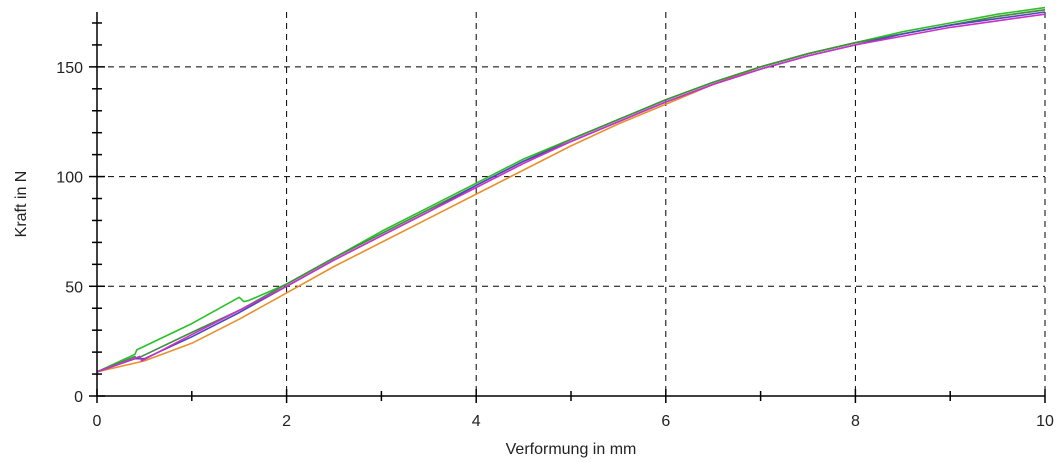 The height and width of the screenshot is (462, 1056). I want to click on x-tick-label: 4, so click(476, 421).